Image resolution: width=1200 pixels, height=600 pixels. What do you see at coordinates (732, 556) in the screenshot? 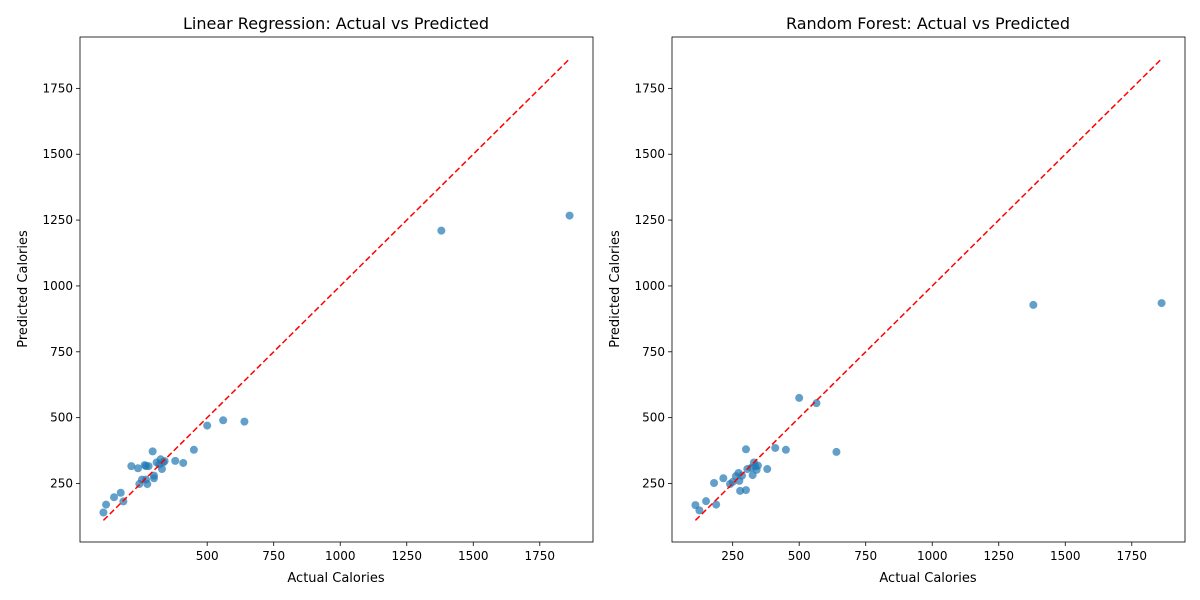
I see `random-forest-x-tick-label: 250` at bounding box center [732, 556].